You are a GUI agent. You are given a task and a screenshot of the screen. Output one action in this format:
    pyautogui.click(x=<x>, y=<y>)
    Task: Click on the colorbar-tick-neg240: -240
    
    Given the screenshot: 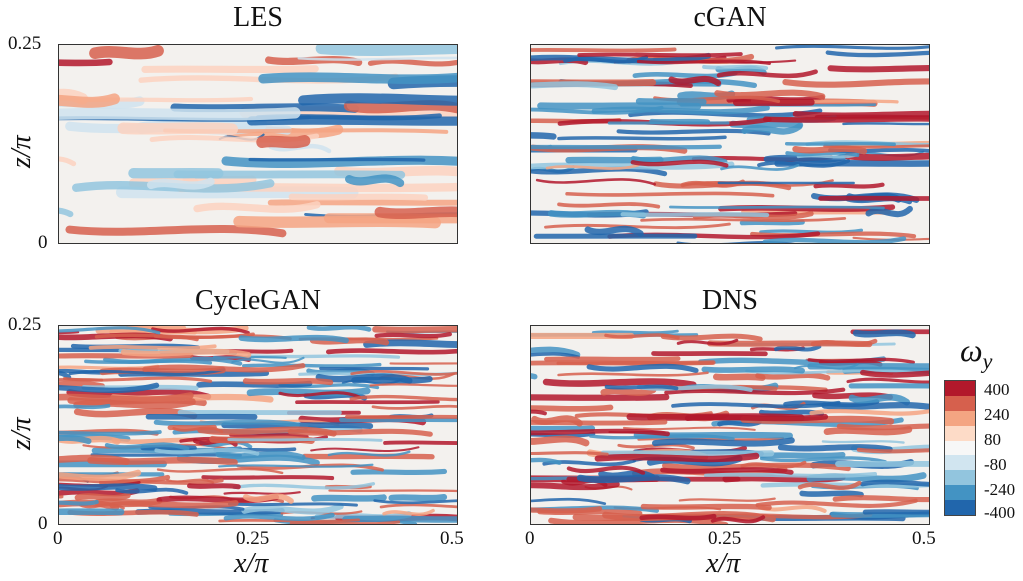 What is the action you would take?
    pyautogui.click(x=1000, y=489)
    